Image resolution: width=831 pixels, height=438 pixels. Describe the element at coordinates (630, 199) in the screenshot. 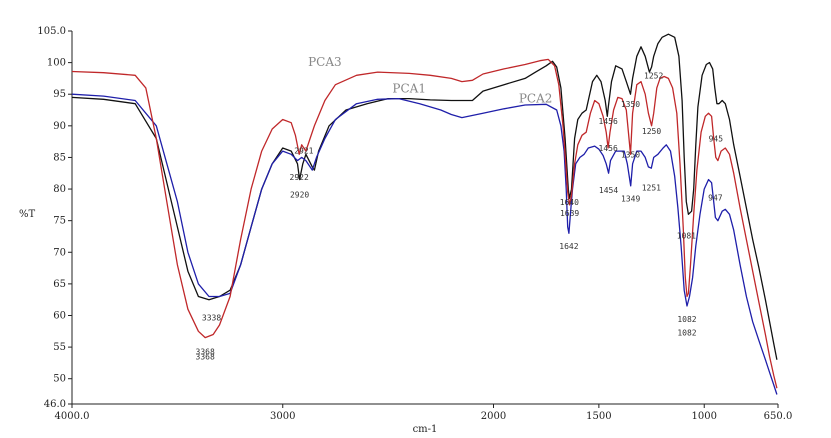

I see `peak-label: 1349` at that location.